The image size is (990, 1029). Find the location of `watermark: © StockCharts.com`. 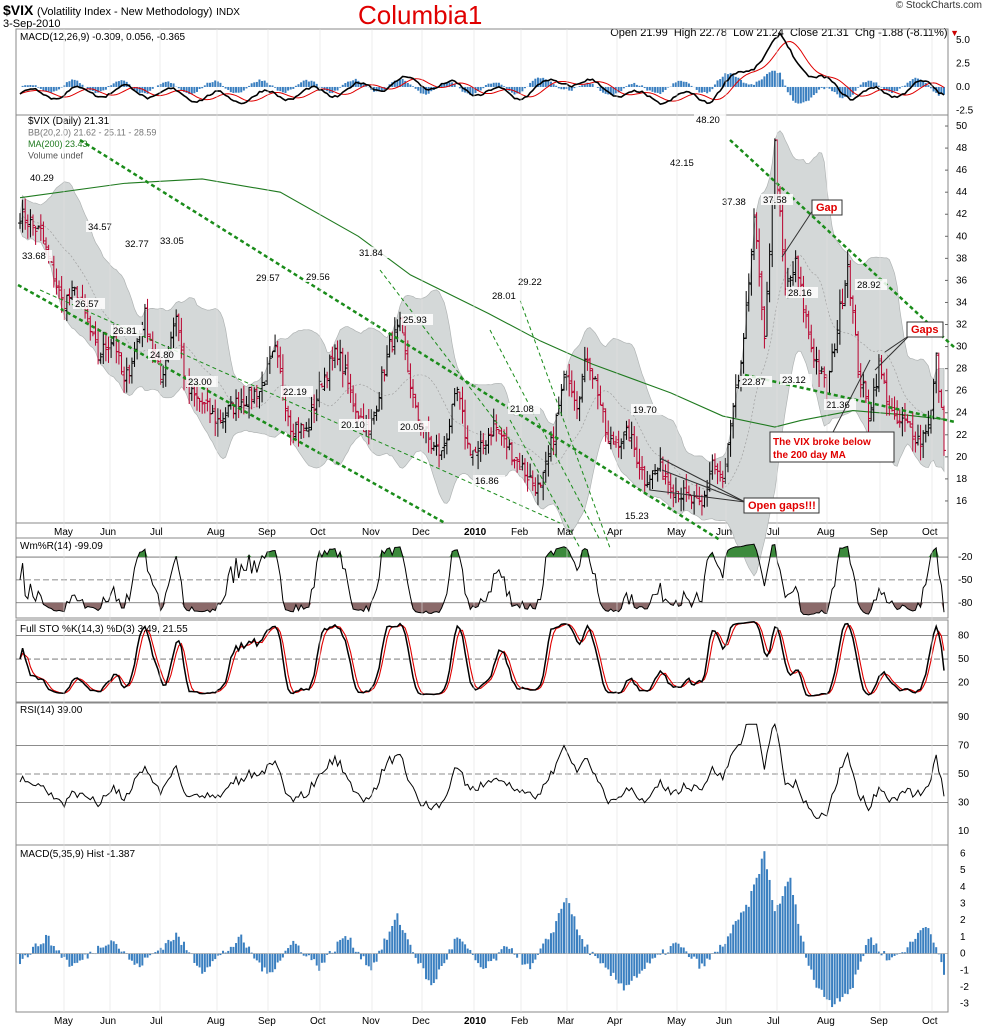

watermark: © StockCharts.com is located at coordinates (938, 5).